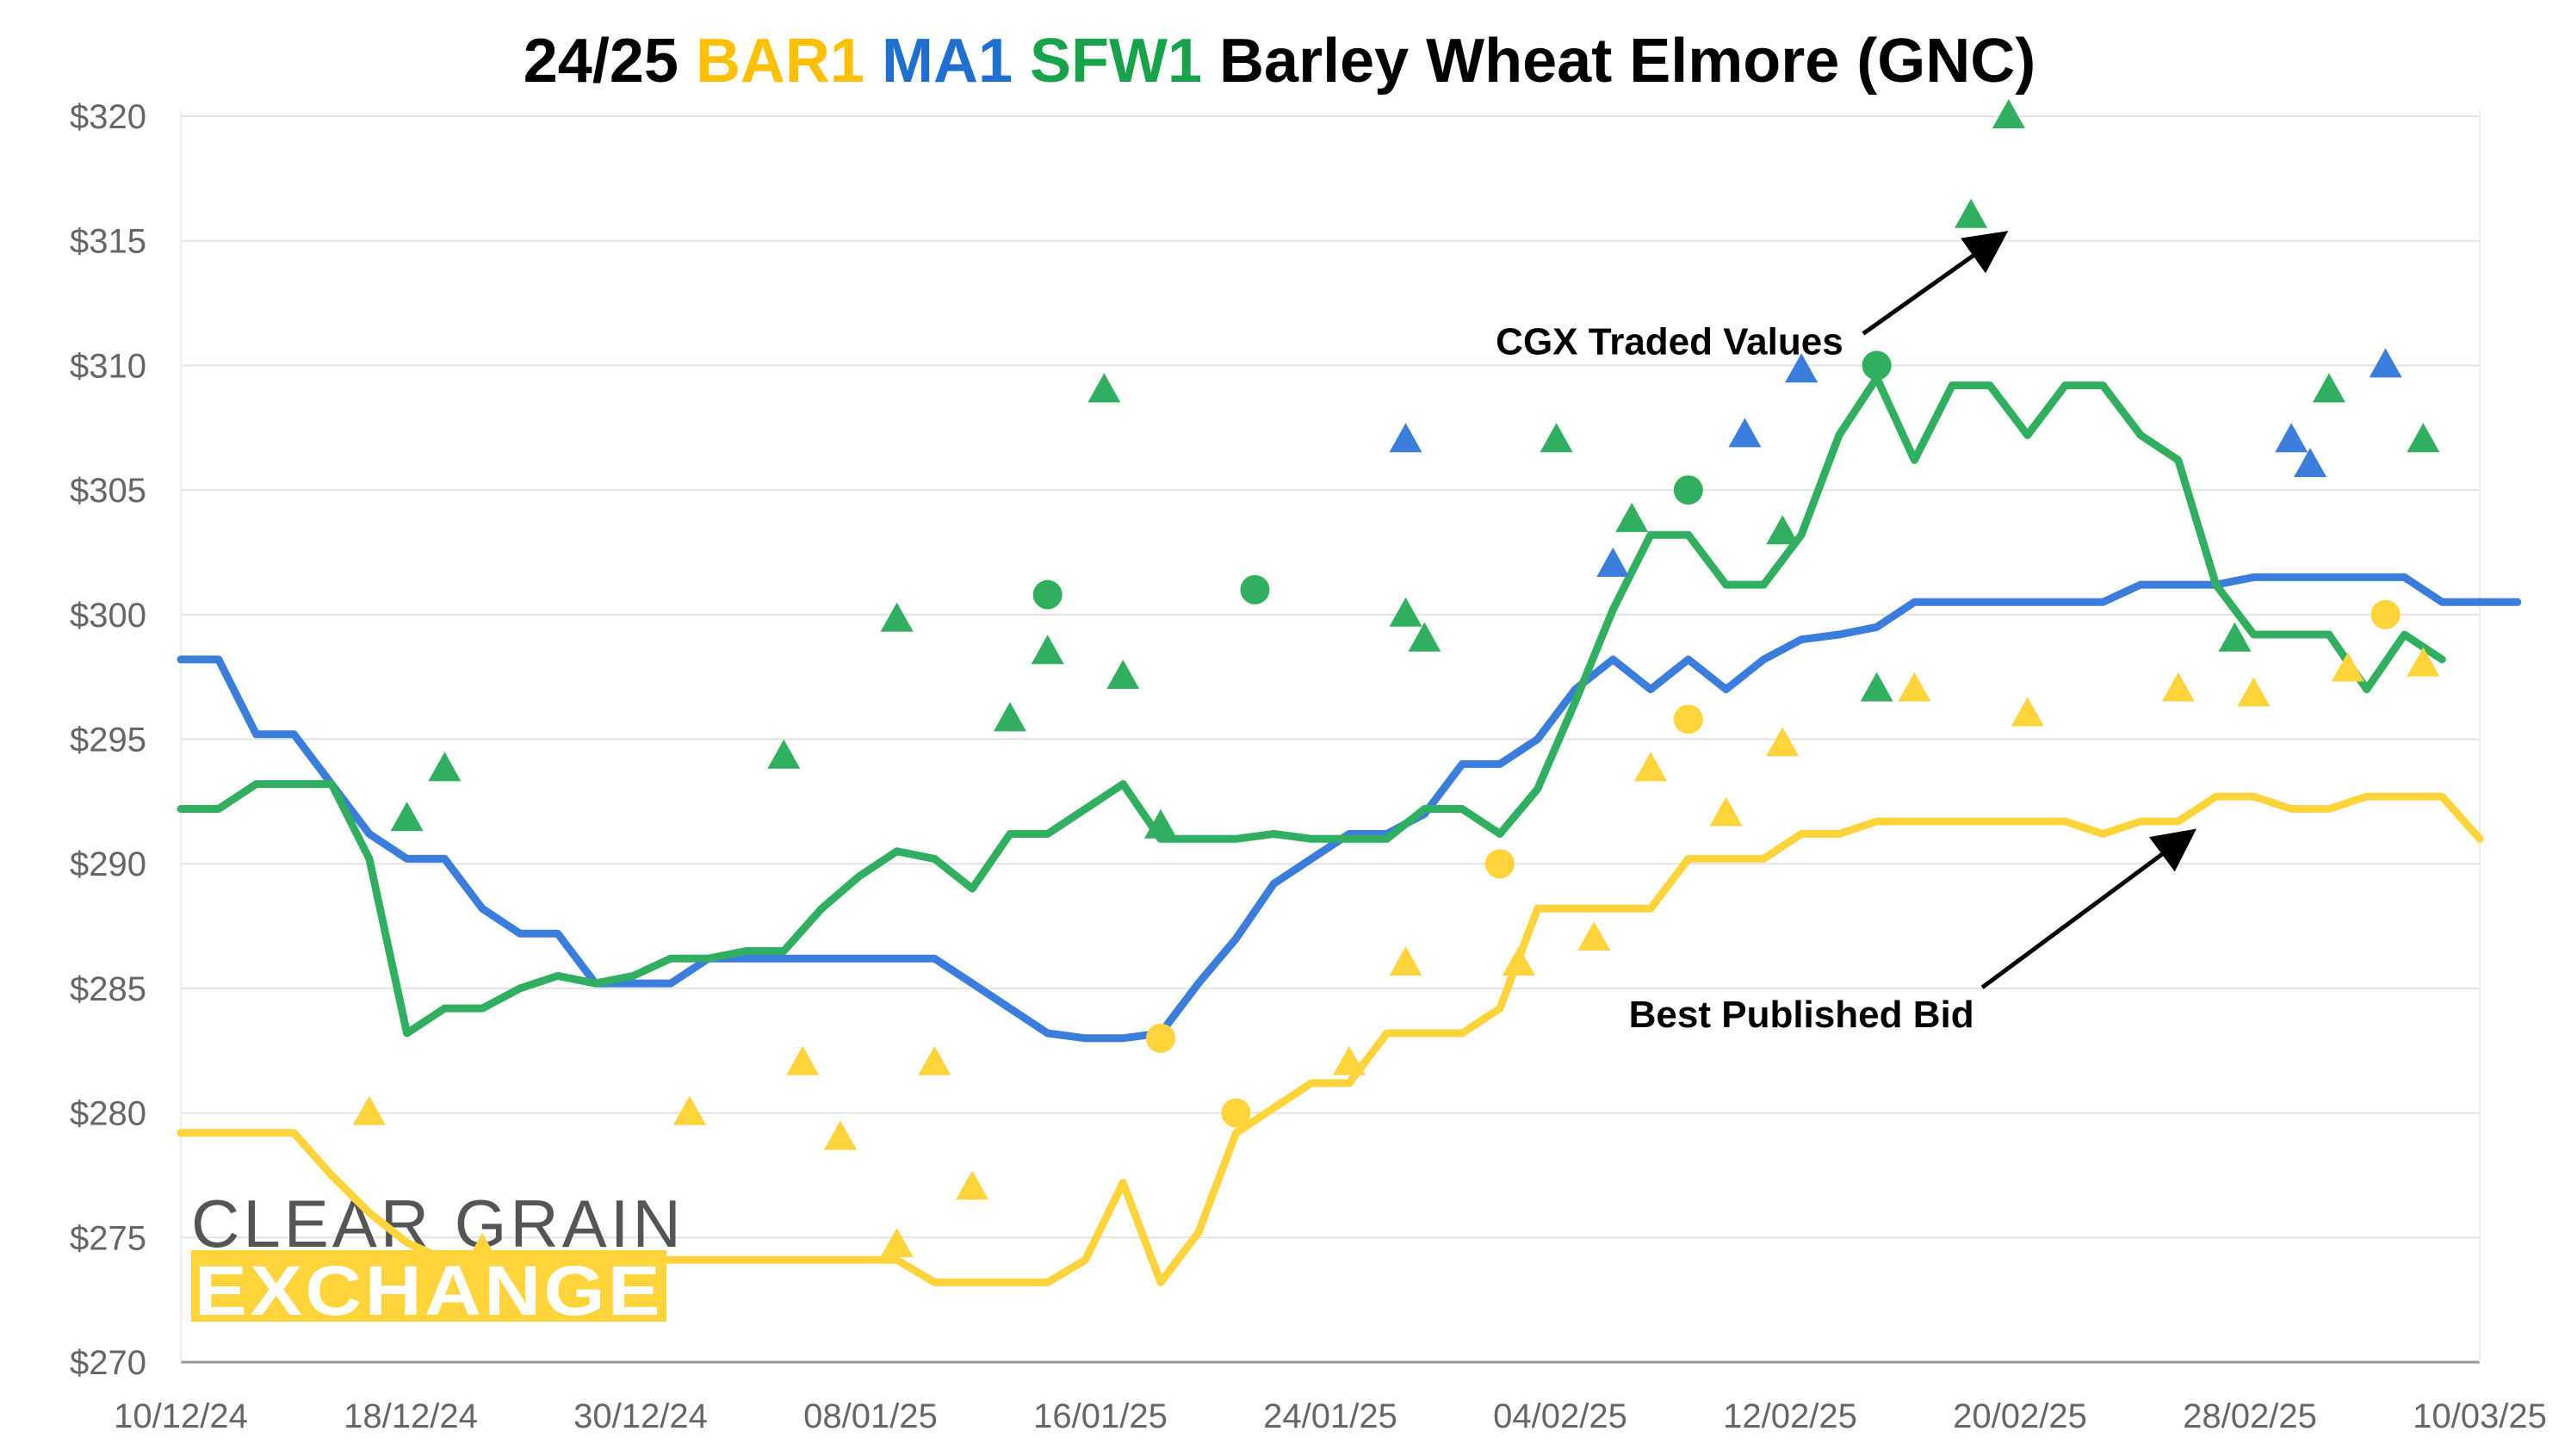  Describe the element at coordinates (108, 1114) in the screenshot. I see `y-tick-label: $280` at that location.